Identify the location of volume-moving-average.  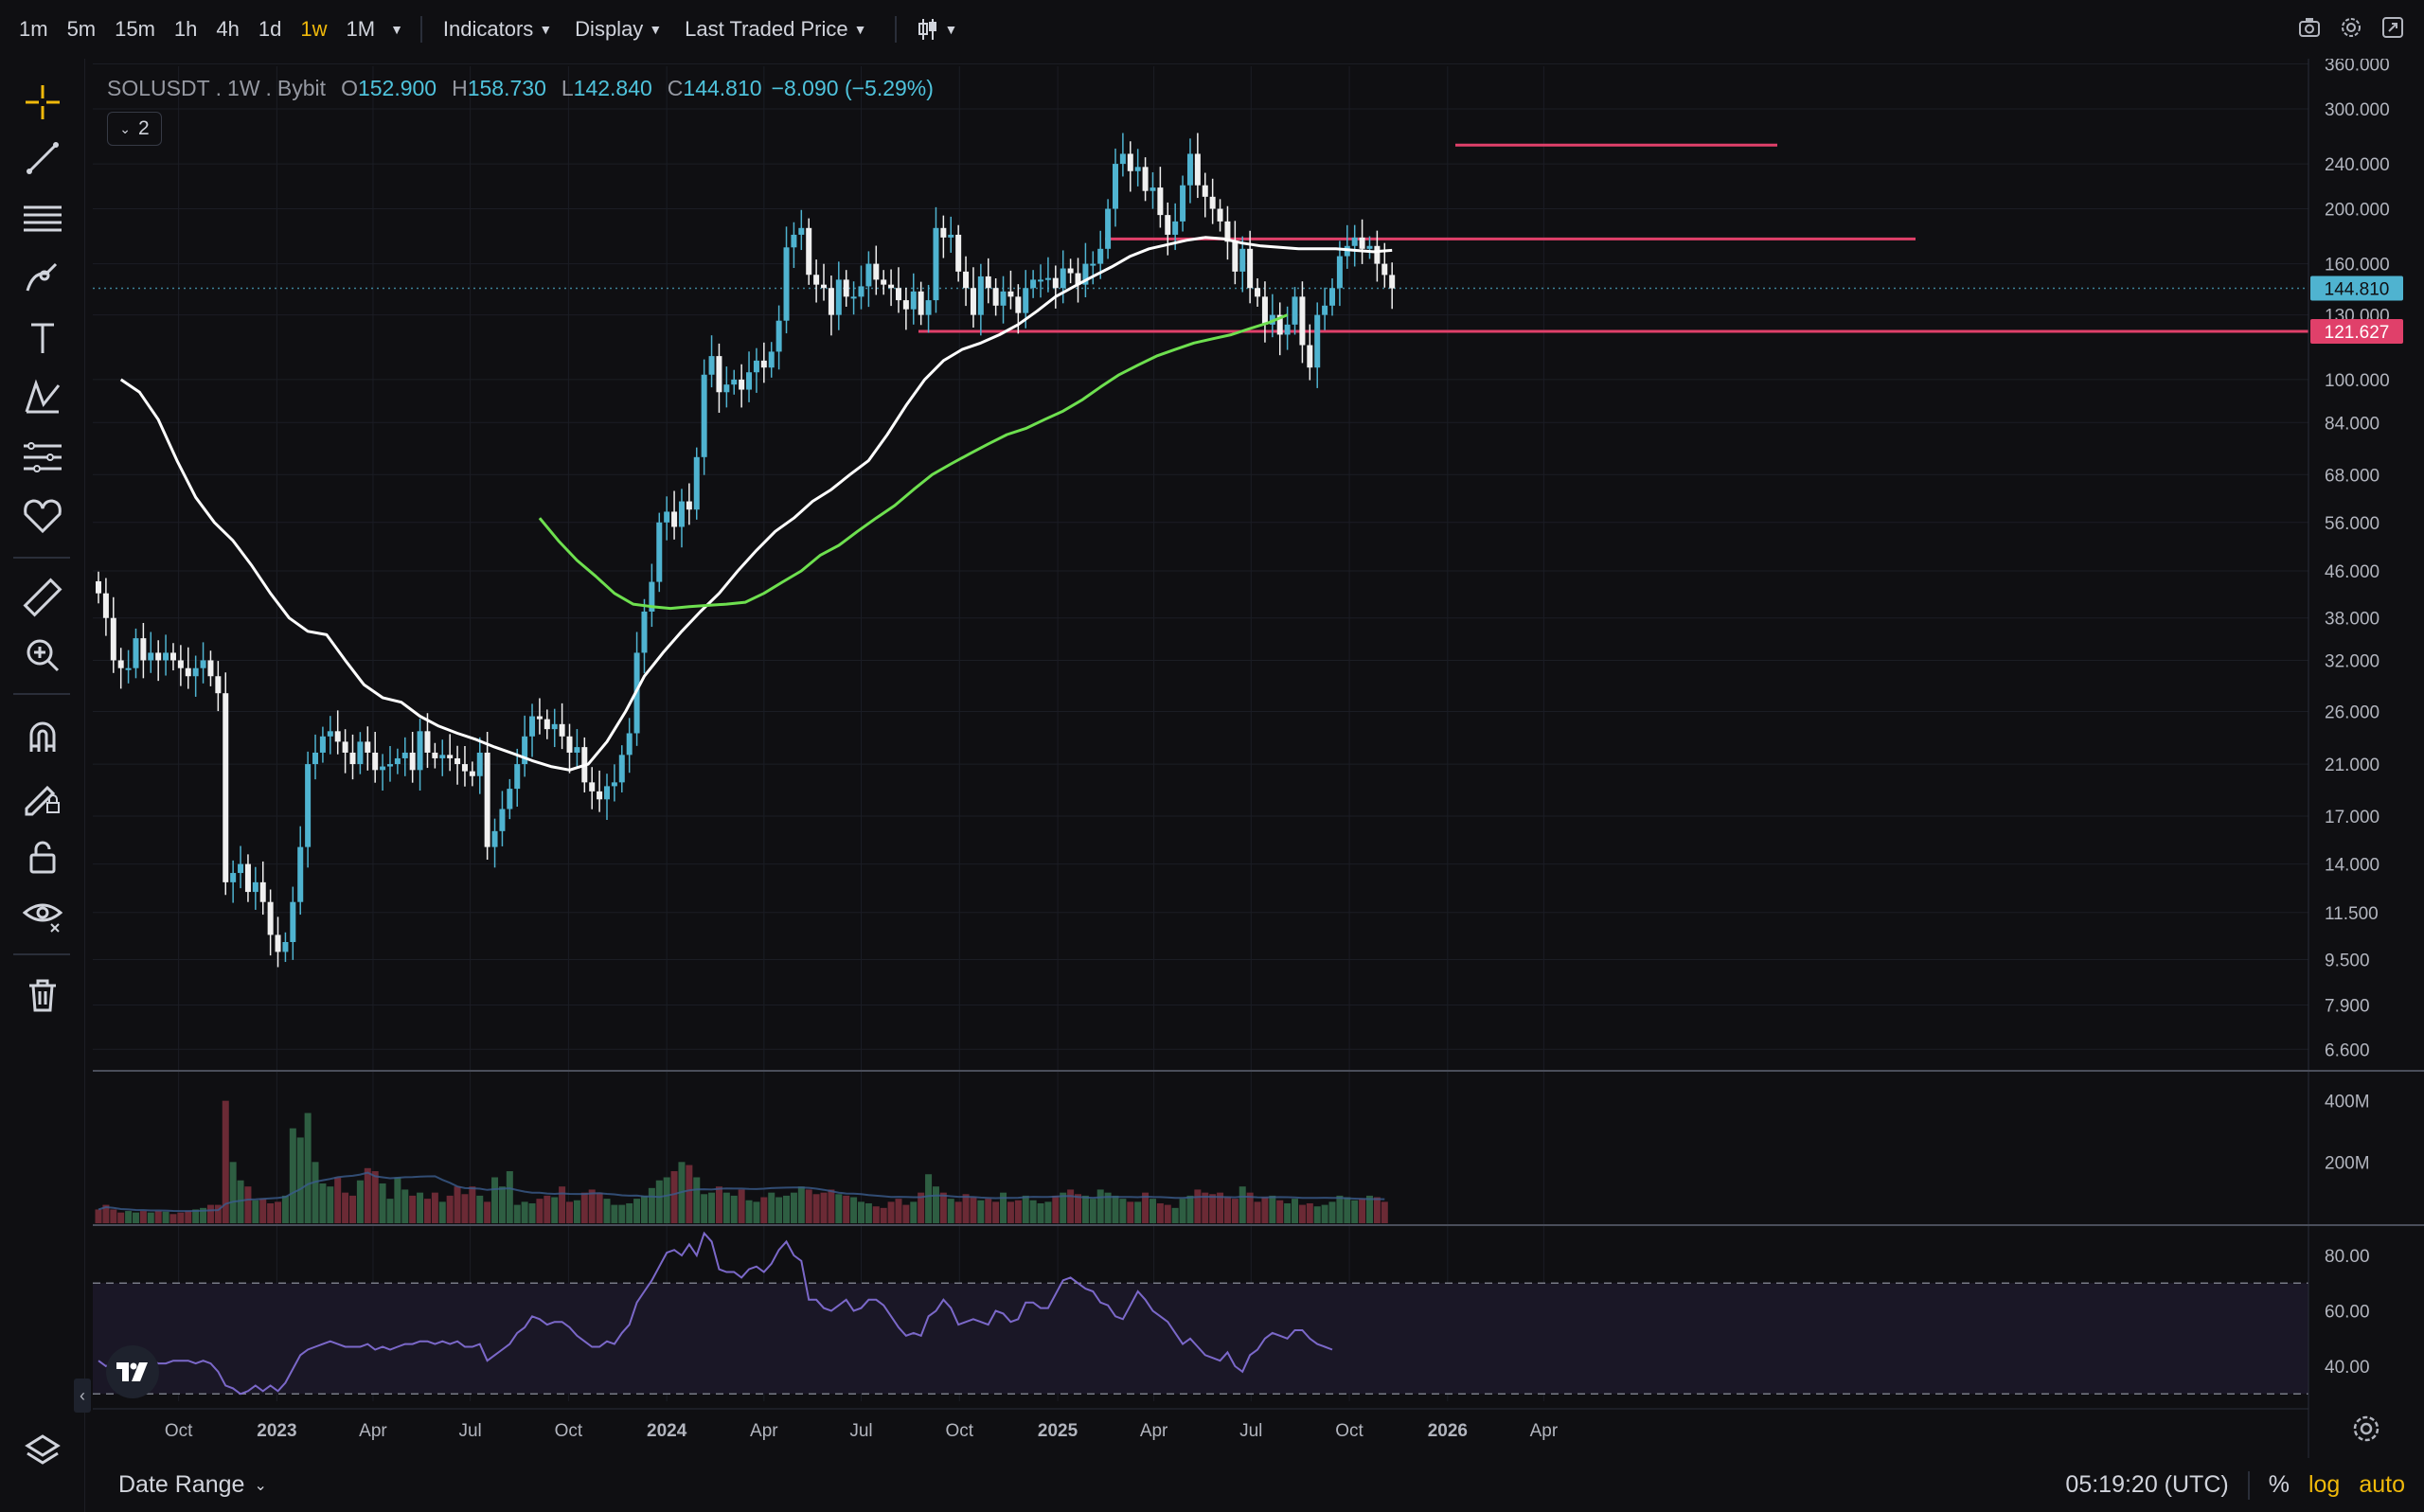
(741, 1192).